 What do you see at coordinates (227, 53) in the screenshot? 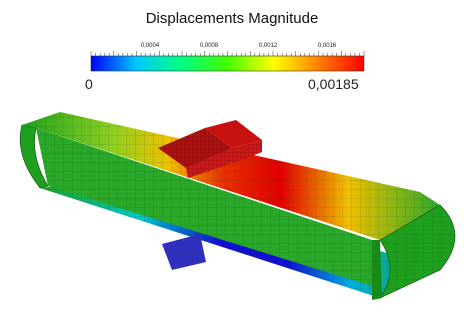
I see `colorbar-ticks` at bounding box center [227, 53].